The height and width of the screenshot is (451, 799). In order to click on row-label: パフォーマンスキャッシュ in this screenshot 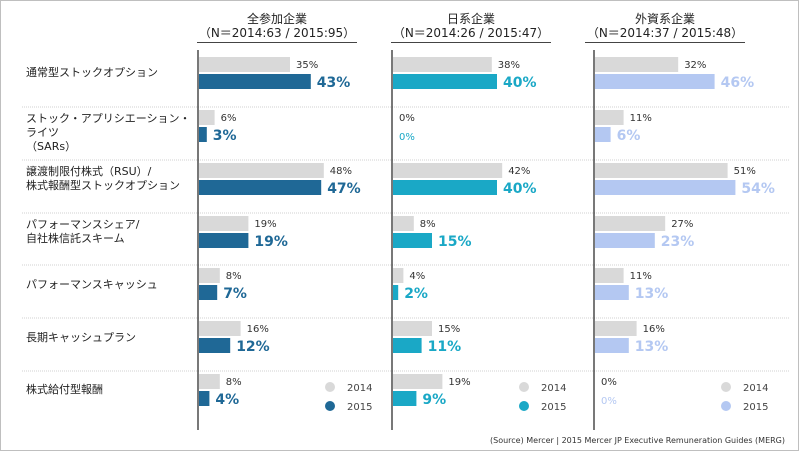, I will do `click(111, 285)`.